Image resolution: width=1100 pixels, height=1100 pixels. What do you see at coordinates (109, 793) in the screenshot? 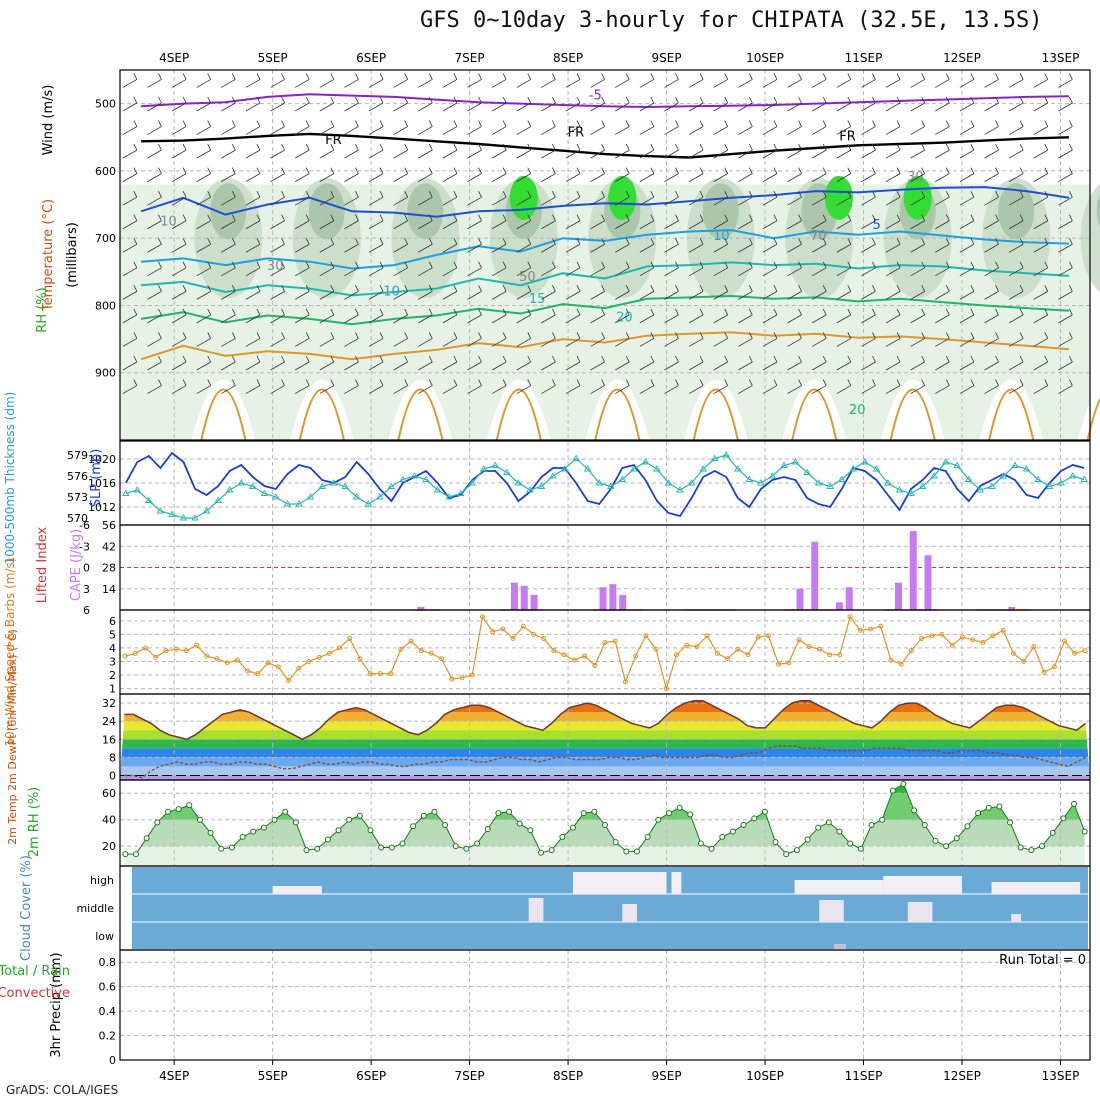
I see `rh-ytick: 60` at bounding box center [109, 793].